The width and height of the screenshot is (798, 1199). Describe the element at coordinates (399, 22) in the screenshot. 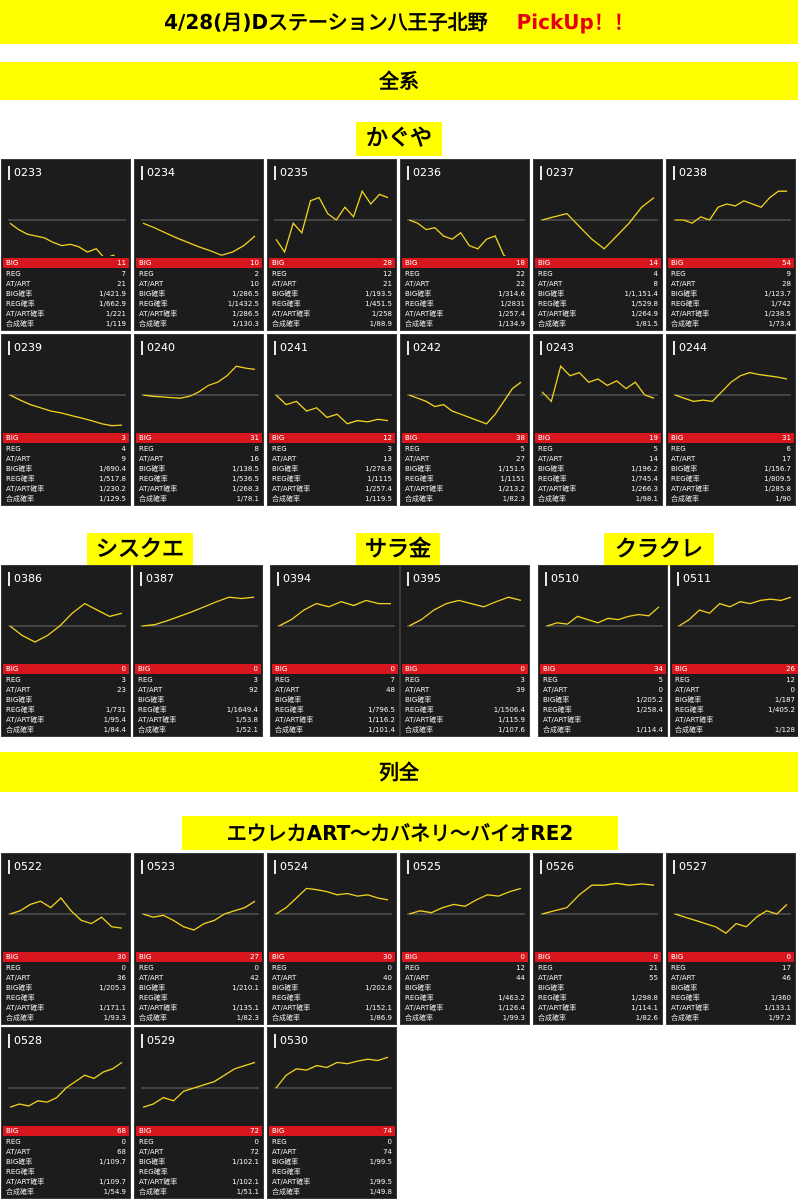

I see `title-banner: 4/28(月)Dステーション八王子北野 PickUp！！` at that location.